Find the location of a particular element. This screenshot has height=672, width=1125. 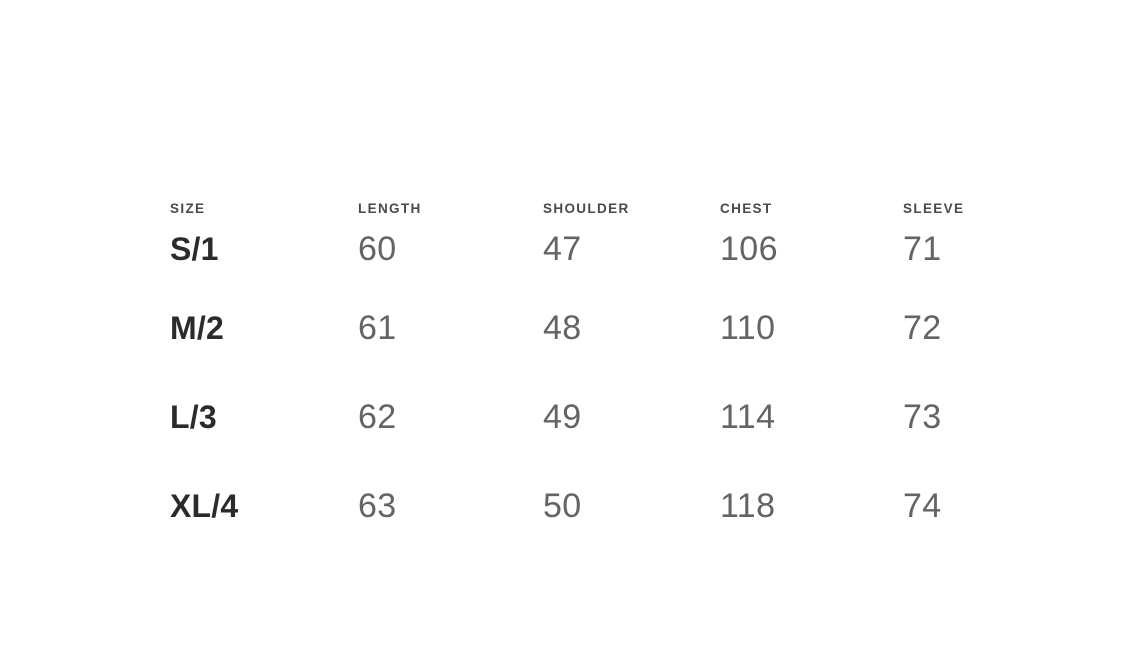

table-row: L/3 62 49 114 73 is located at coordinates (562, 416).